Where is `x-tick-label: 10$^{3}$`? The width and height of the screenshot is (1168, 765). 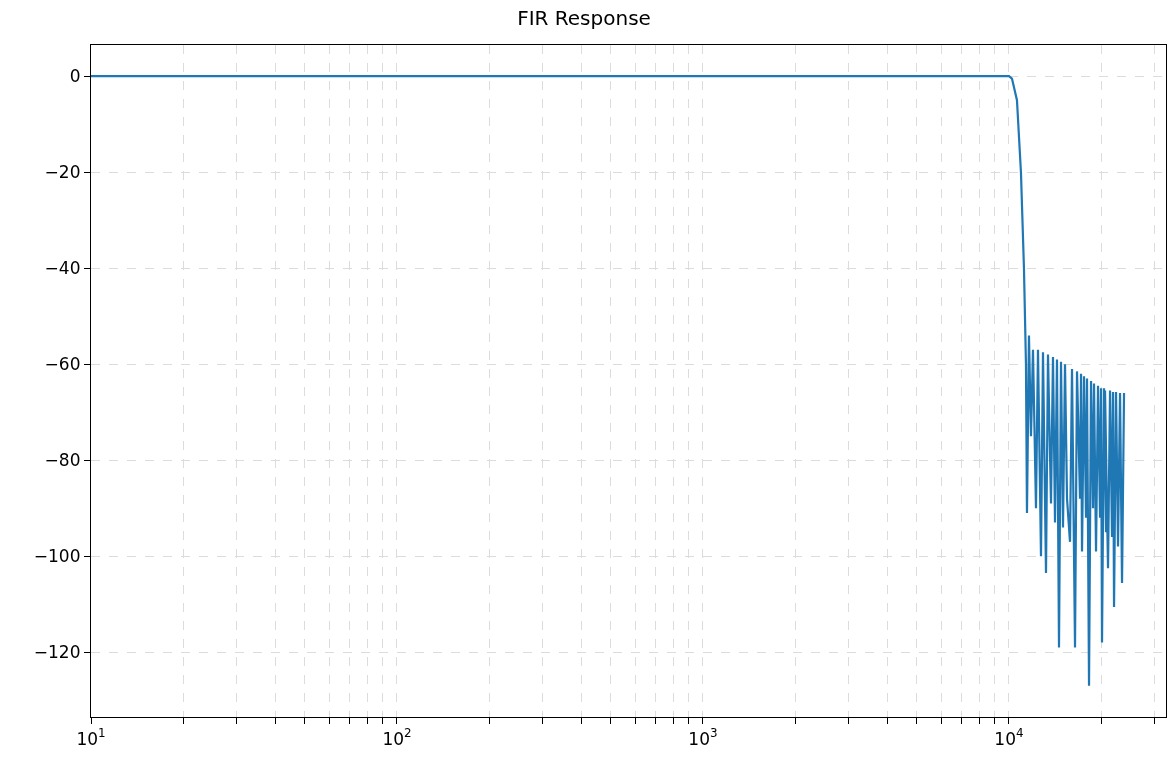
x-tick-label: 10$^{3}$ is located at coordinates (703, 737).